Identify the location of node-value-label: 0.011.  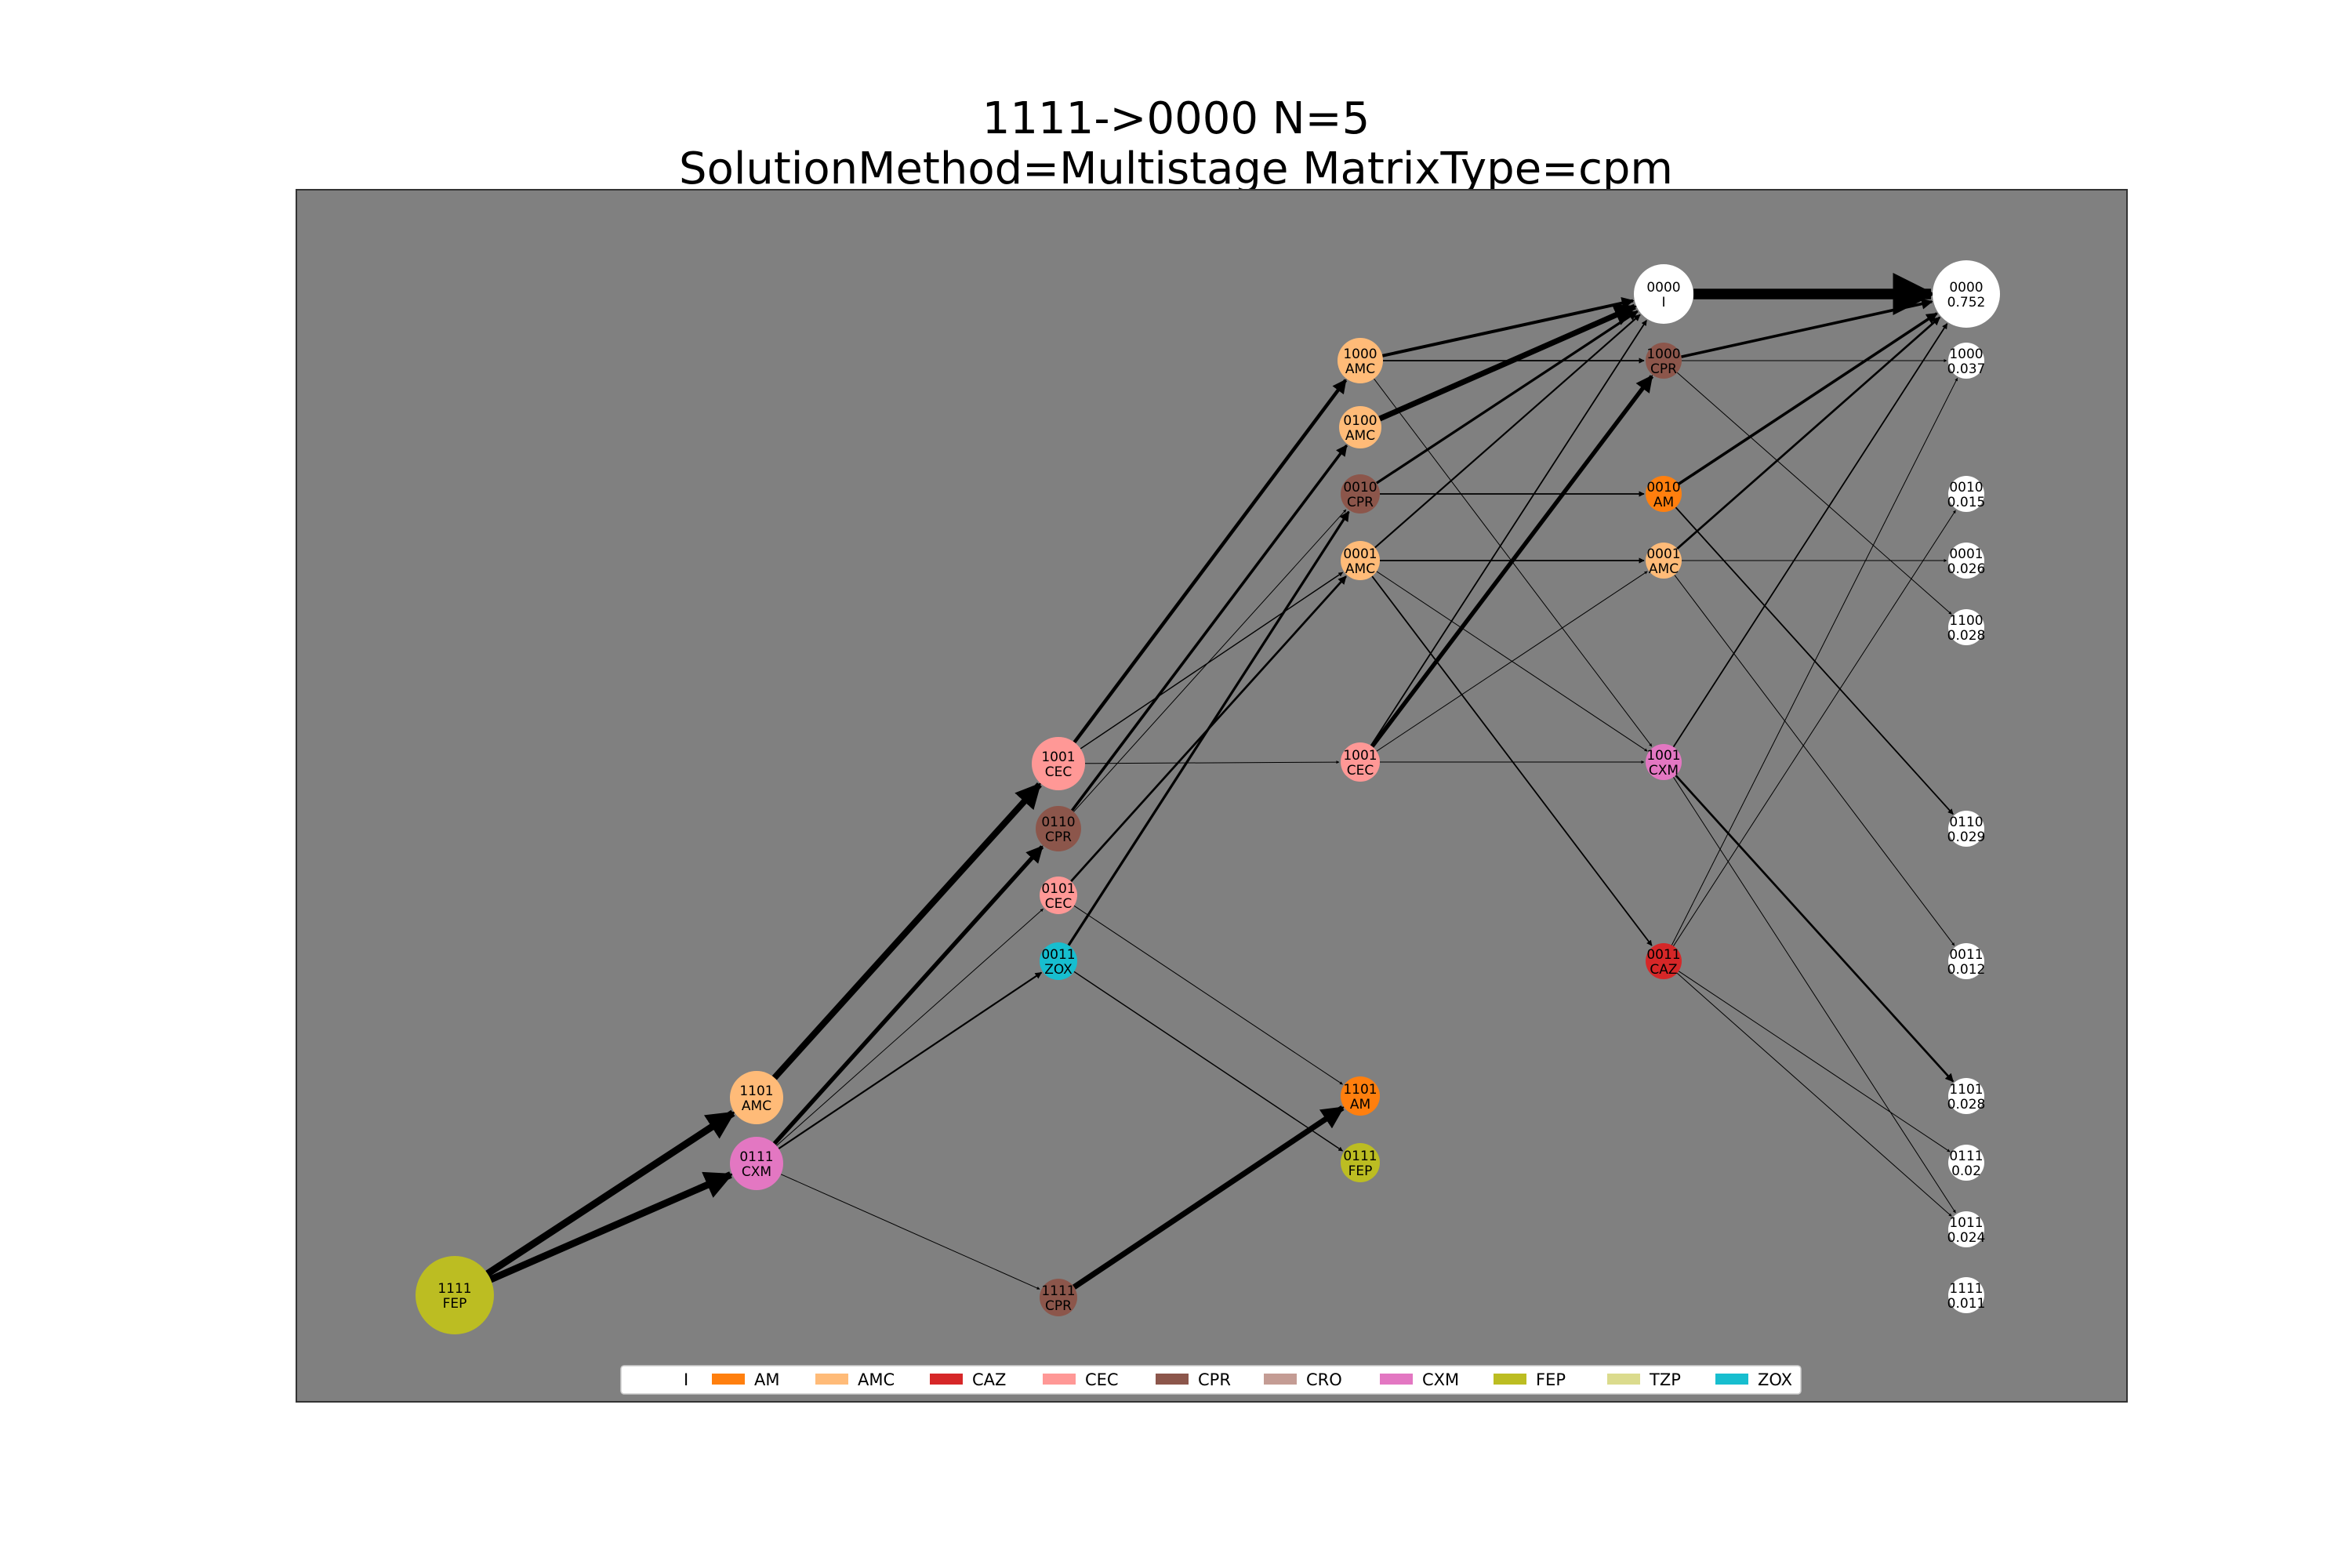
(1966, 1304).